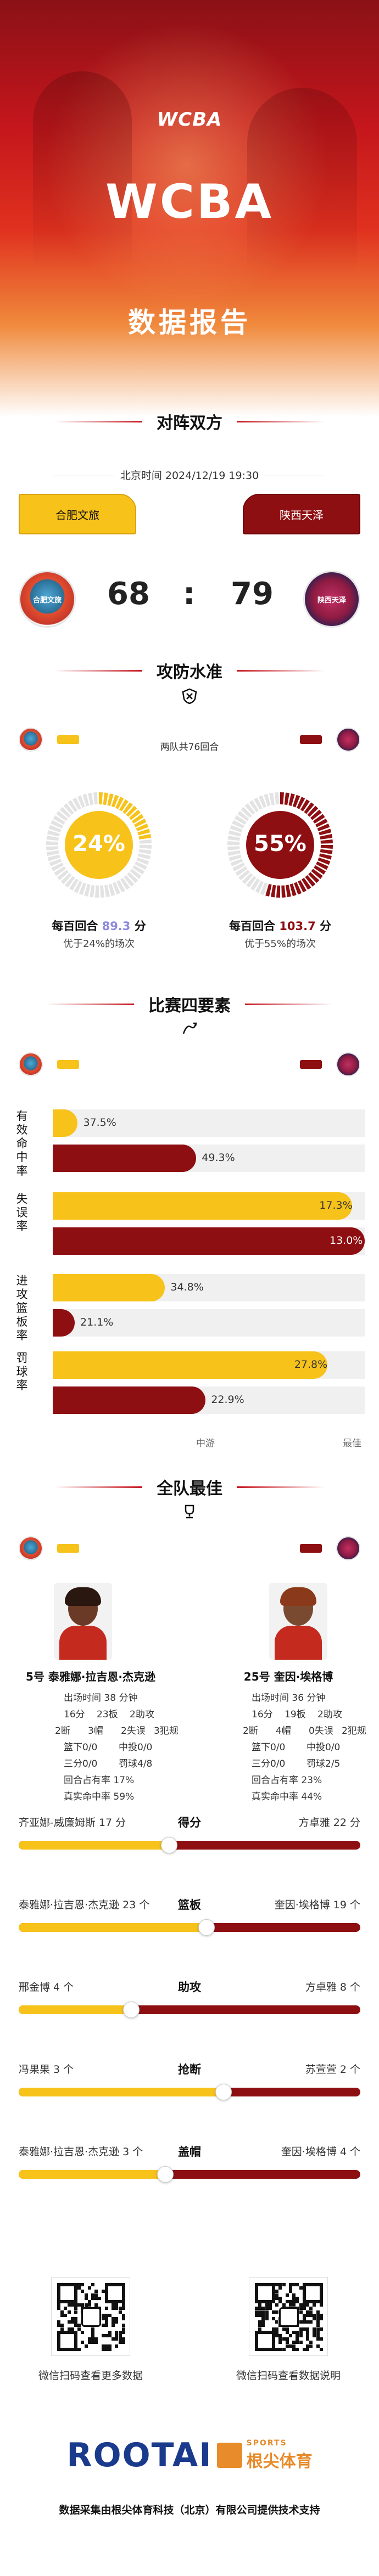 The image size is (379, 2576). Describe the element at coordinates (90, 2317) in the screenshot. I see `qr-code-more-data` at that location.